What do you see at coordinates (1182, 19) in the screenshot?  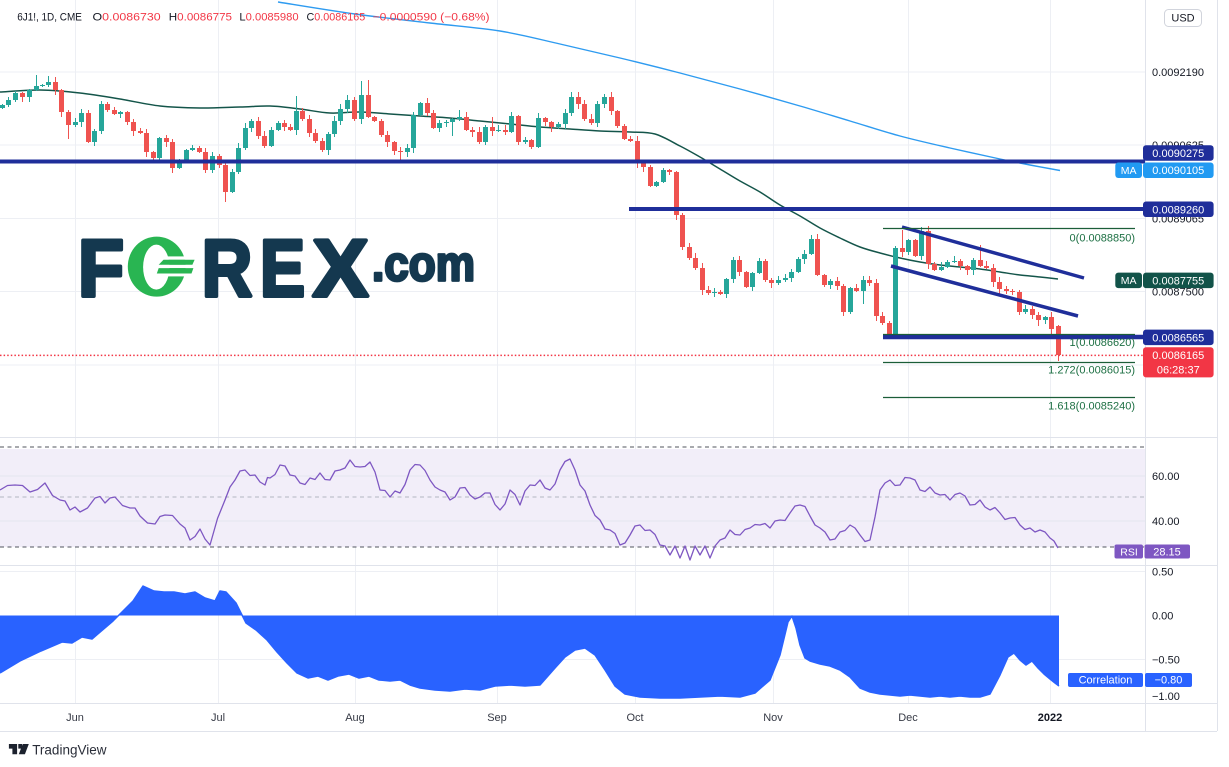 I see `svg-text: USD` at bounding box center [1182, 19].